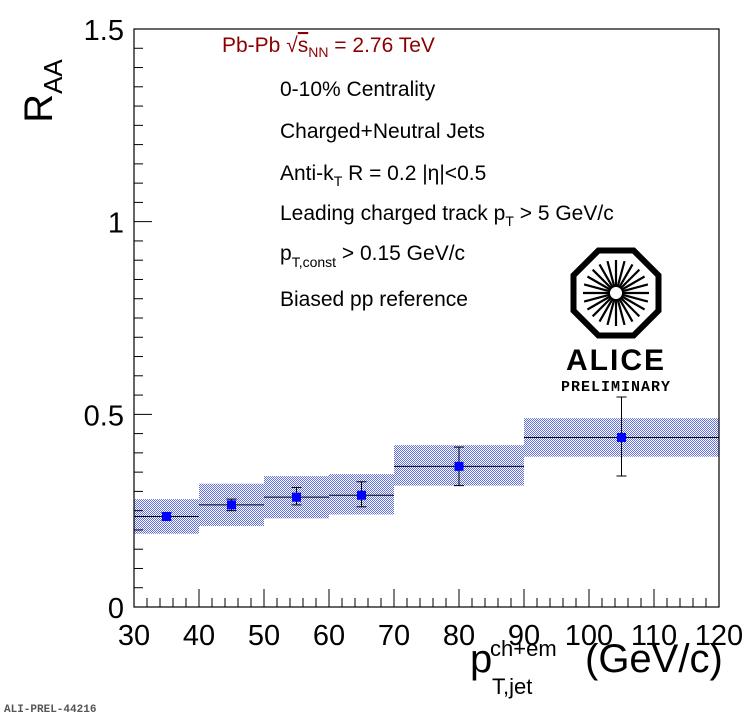 This screenshot has width=747, height=717. I want to click on y-tick-label-3: 1.5, so click(104, 31).